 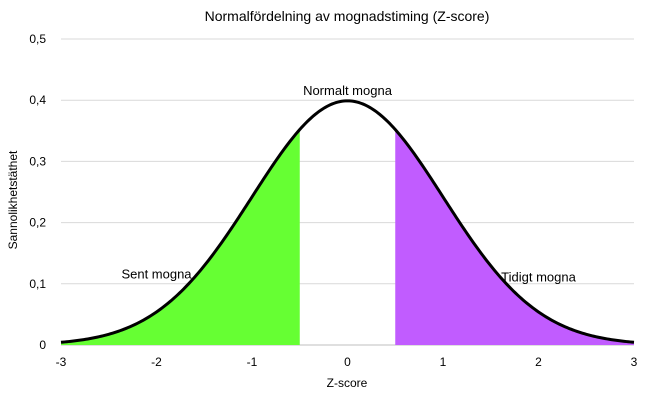 I want to click on annotation-sent-mogna: Sent mogna, so click(x=156, y=274).